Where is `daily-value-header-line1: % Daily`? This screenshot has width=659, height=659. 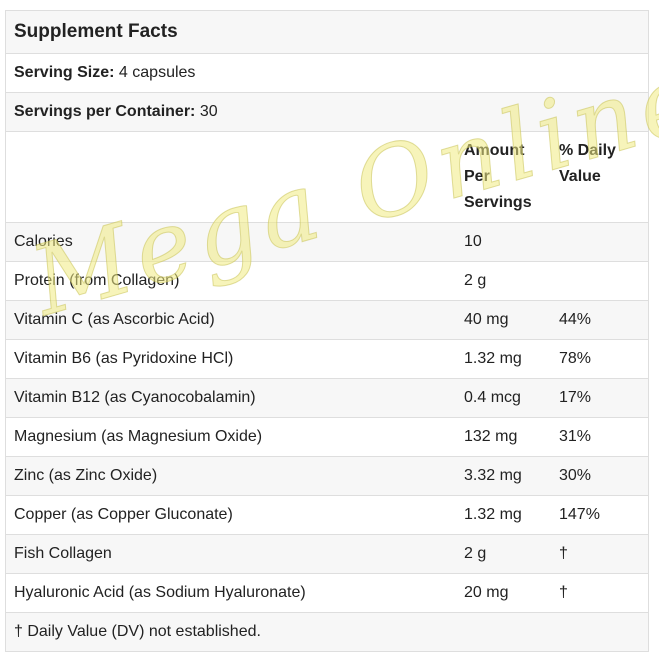
daily-value-header-line1: % Daily is located at coordinates (587, 150).